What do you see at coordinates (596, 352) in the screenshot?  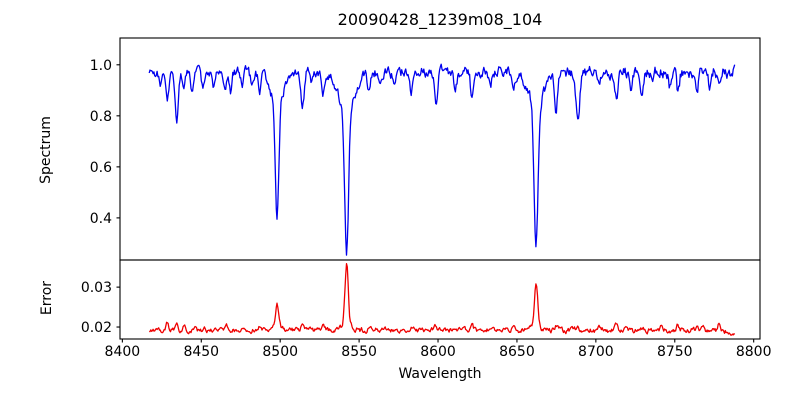 I see `x-tick-label: 8700` at bounding box center [596, 352].